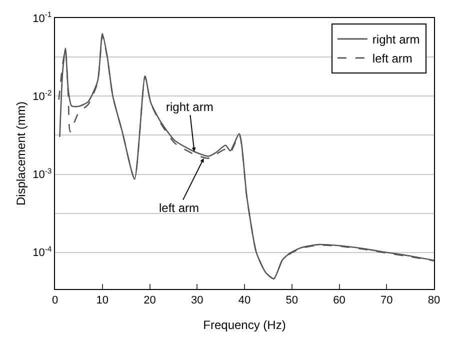 This screenshot has width=450, height=340. I want to click on x-tick-label: 70, so click(386, 300).